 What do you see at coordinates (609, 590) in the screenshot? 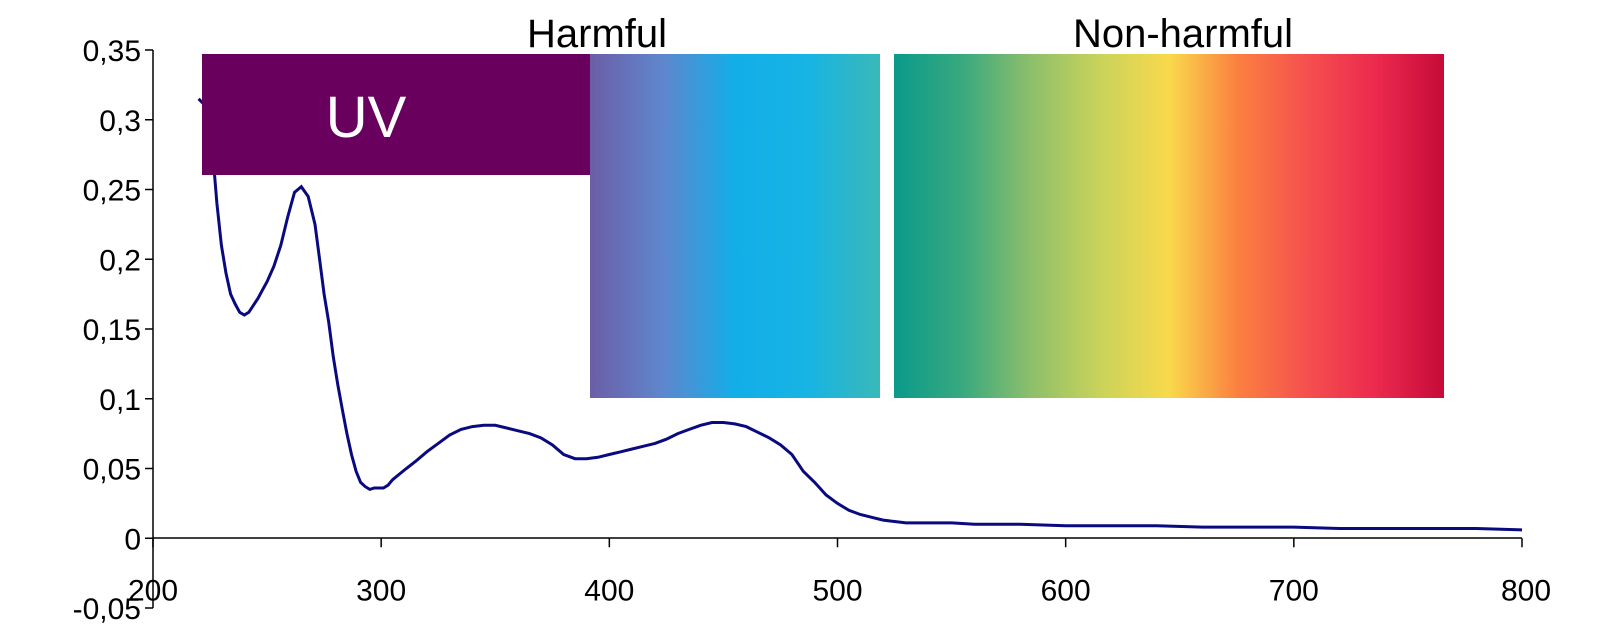
I see `x-tick-label: 400` at bounding box center [609, 590].